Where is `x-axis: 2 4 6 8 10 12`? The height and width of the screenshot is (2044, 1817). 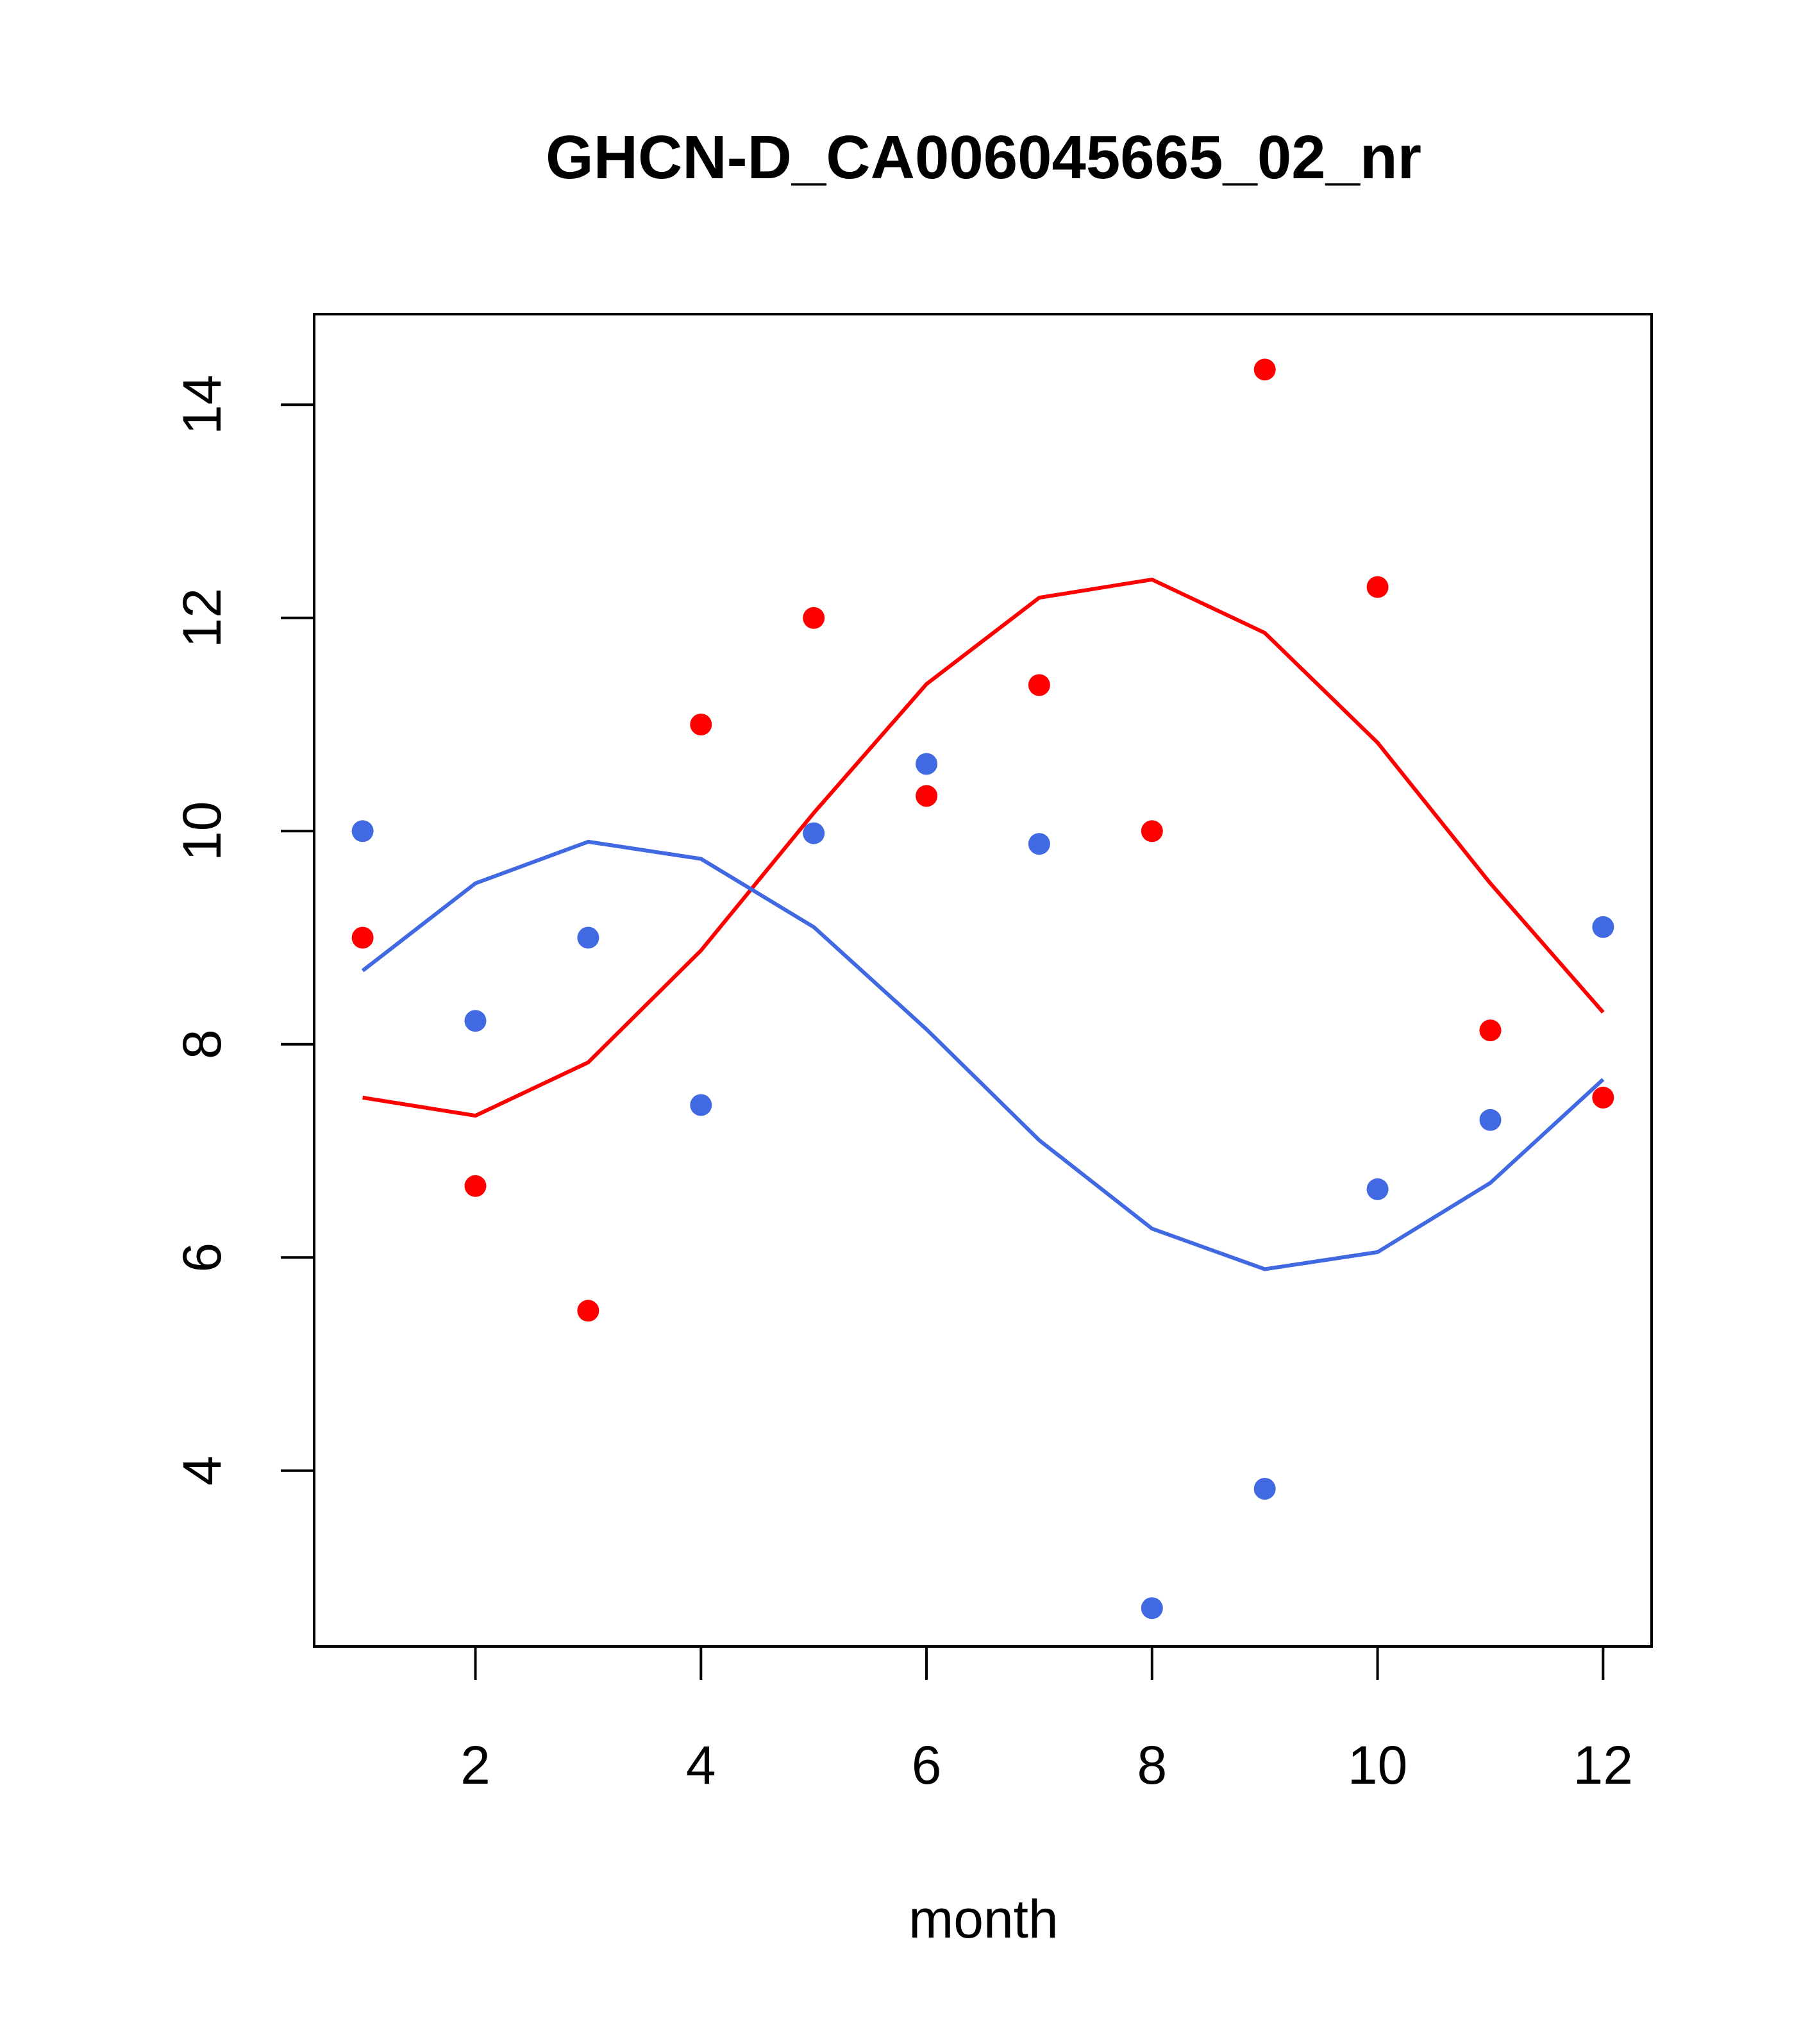 x-axis: 2 4 6 8 10 12 is located at coordinates (1046, 1720).